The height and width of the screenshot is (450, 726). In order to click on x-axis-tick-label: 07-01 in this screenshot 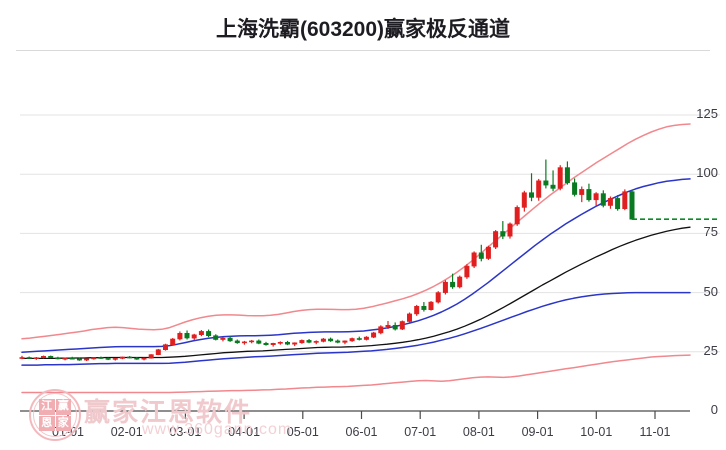, I will do `click(420, 432)`.